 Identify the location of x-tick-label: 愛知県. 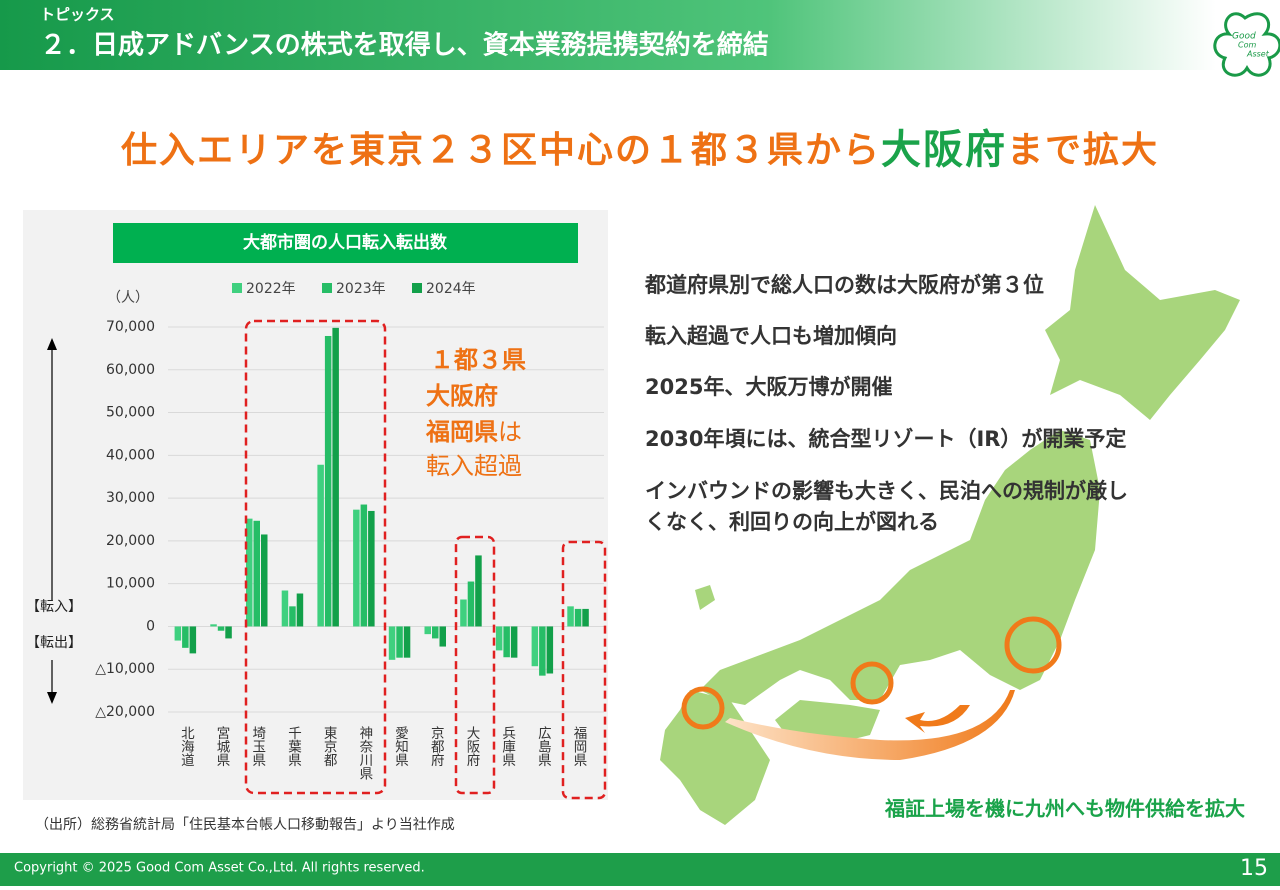
(400, 746).